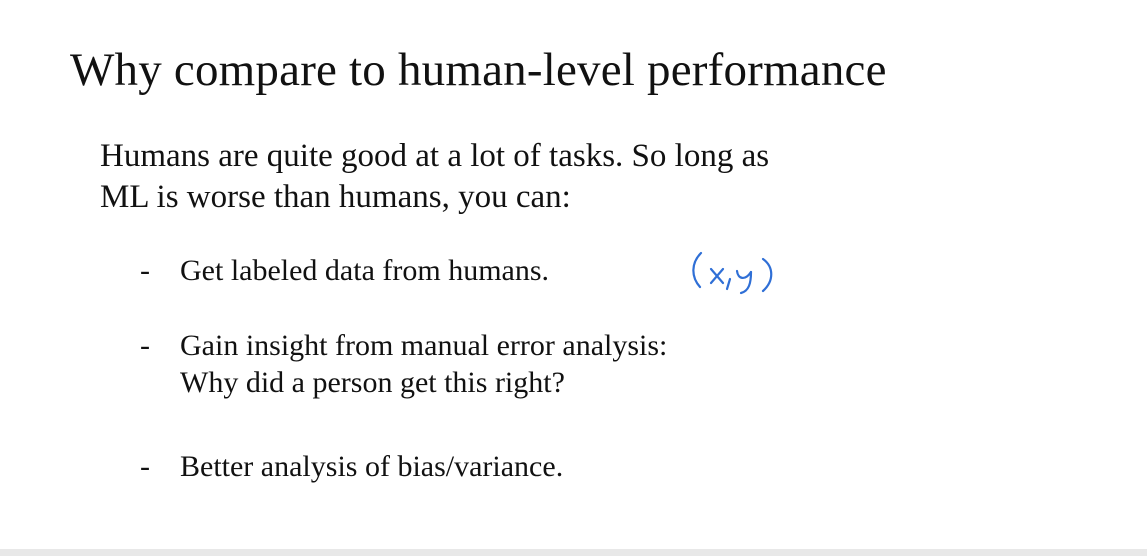 This screenshot has width=1147, height=556. I want to click on bullet-text: Better analysis of bias/variance., so click(371, 466).